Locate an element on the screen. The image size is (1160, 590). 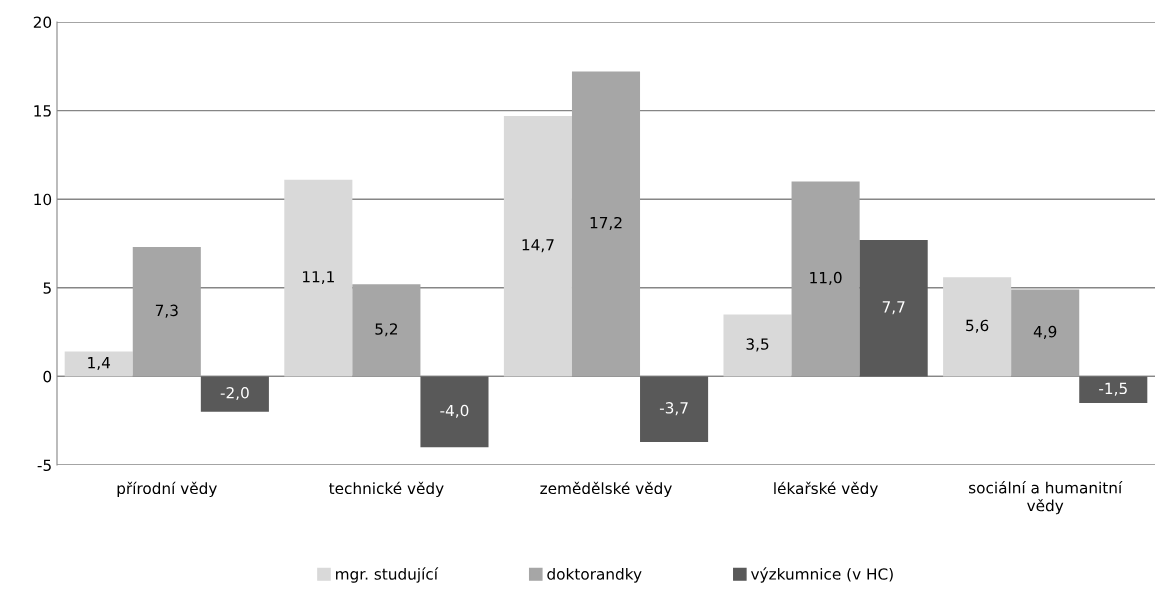
y-tick-label: 20 is located at coordinates (42, 22).